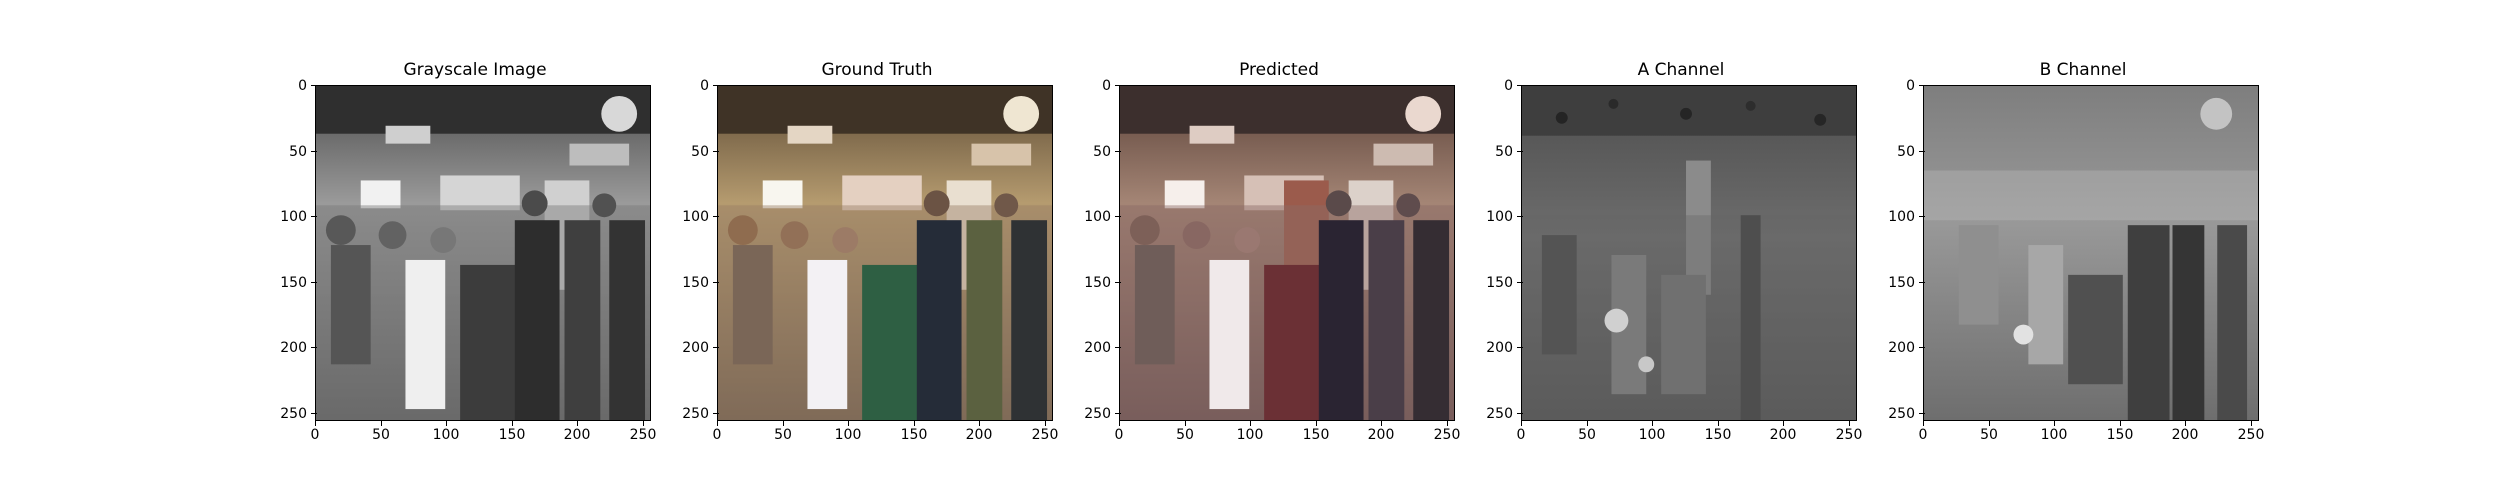 The height and width of the screenshot is (500, 2500). I want to click on a-channel-image-svg, so click(1689, 253).